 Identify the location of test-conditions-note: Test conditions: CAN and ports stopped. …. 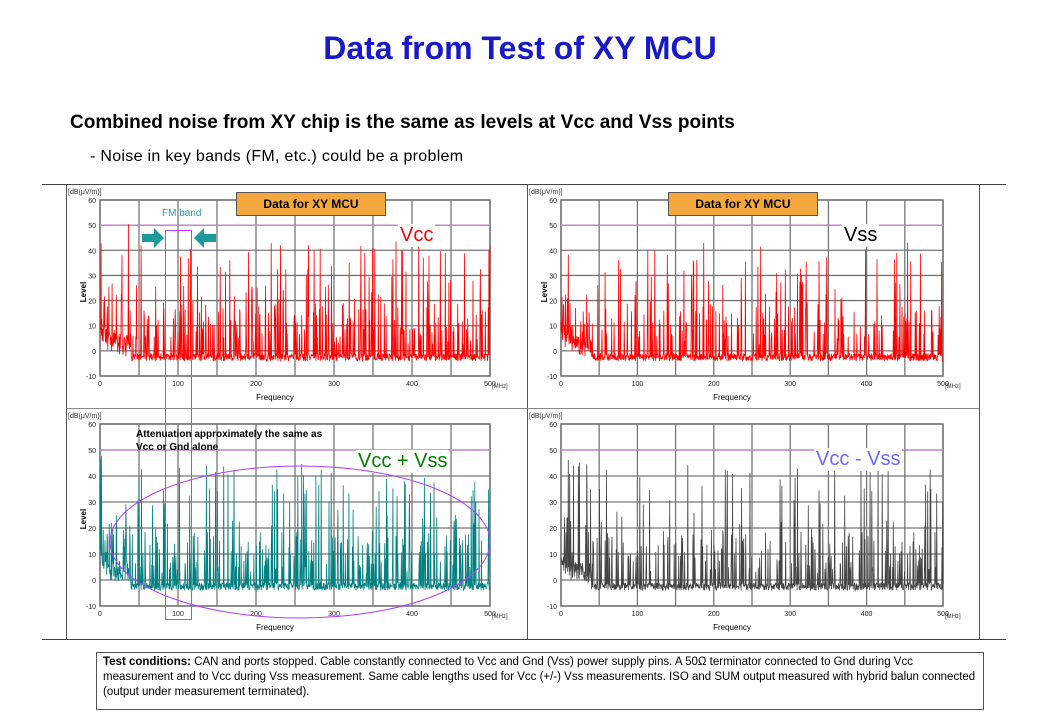
(540, 681).